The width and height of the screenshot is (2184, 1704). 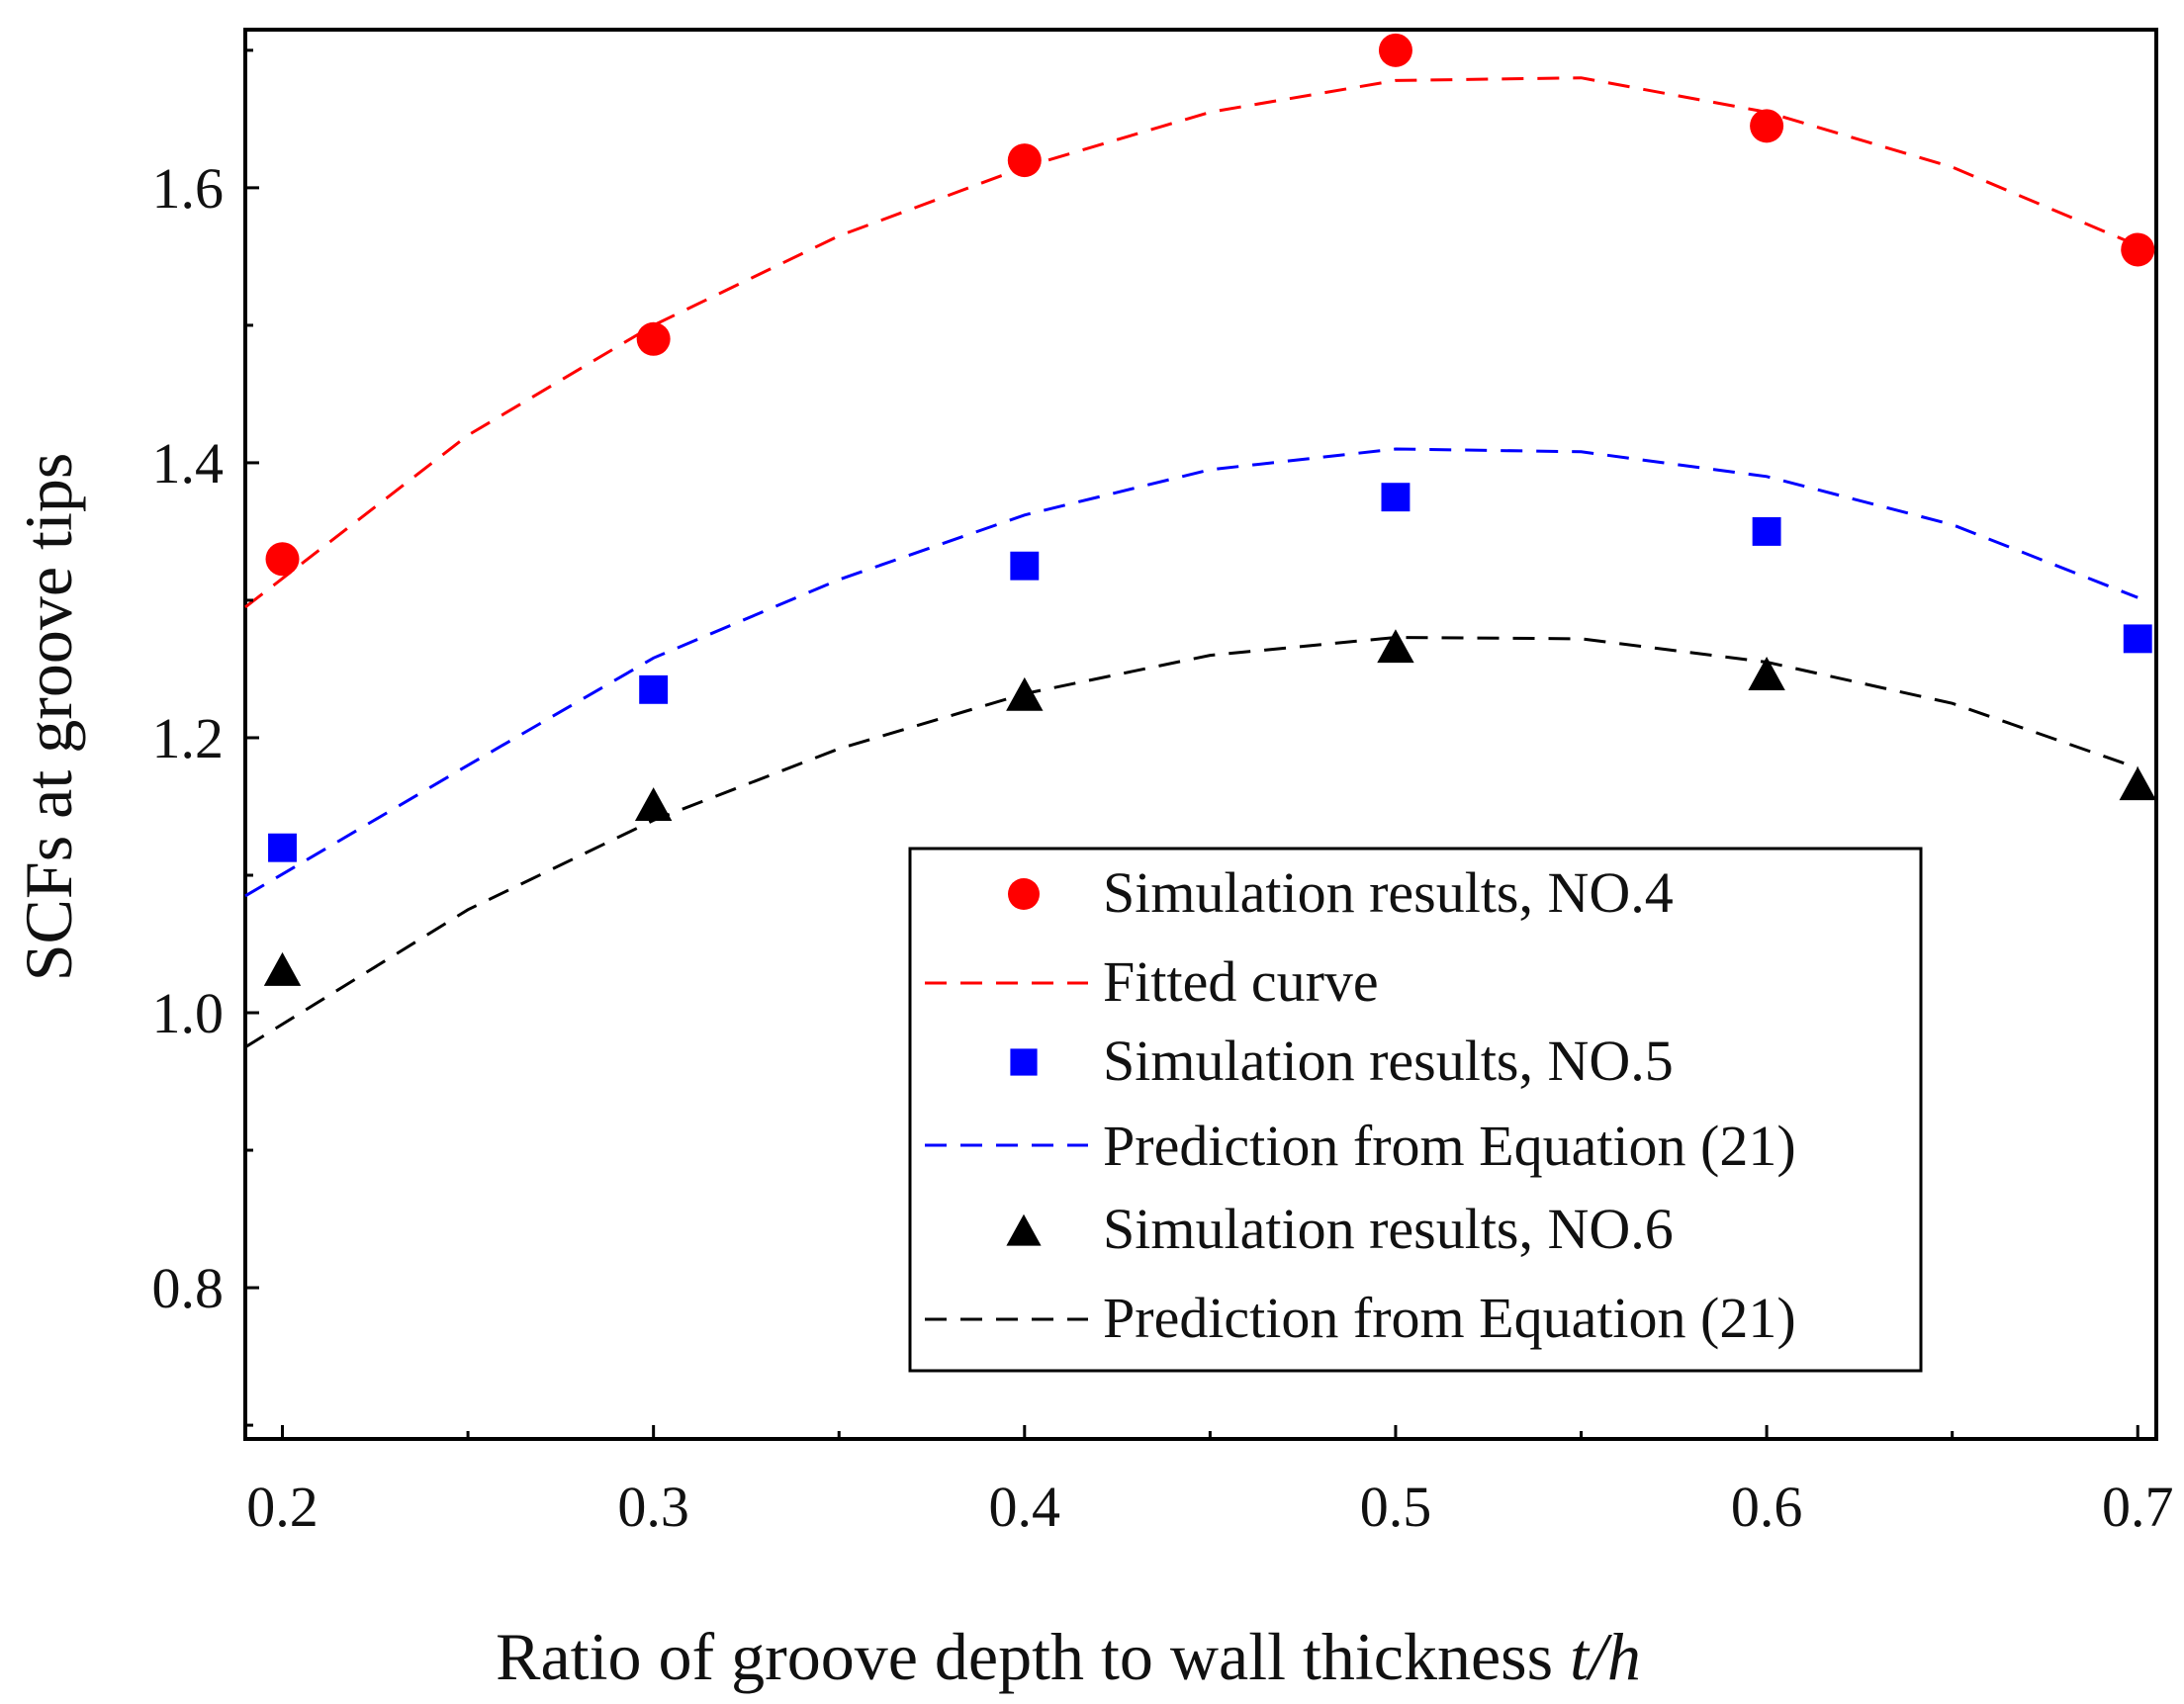 I want to click on legend-label-sim-no6: Simulation results, NO.6, so click(x=1388, y=1229).